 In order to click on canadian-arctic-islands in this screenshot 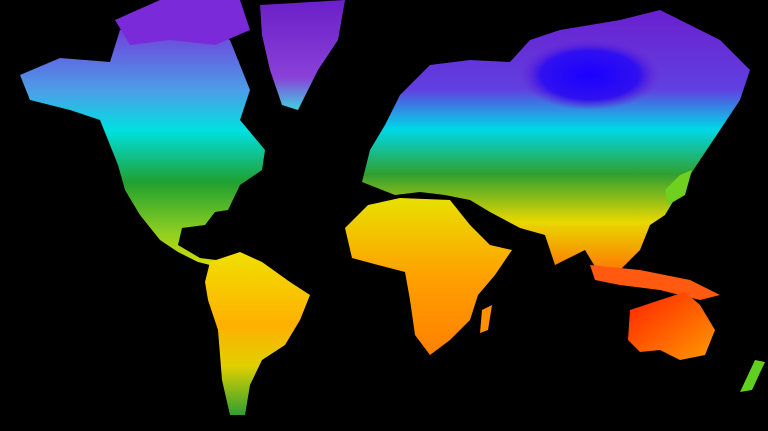, I will do `click(182, 22)`.